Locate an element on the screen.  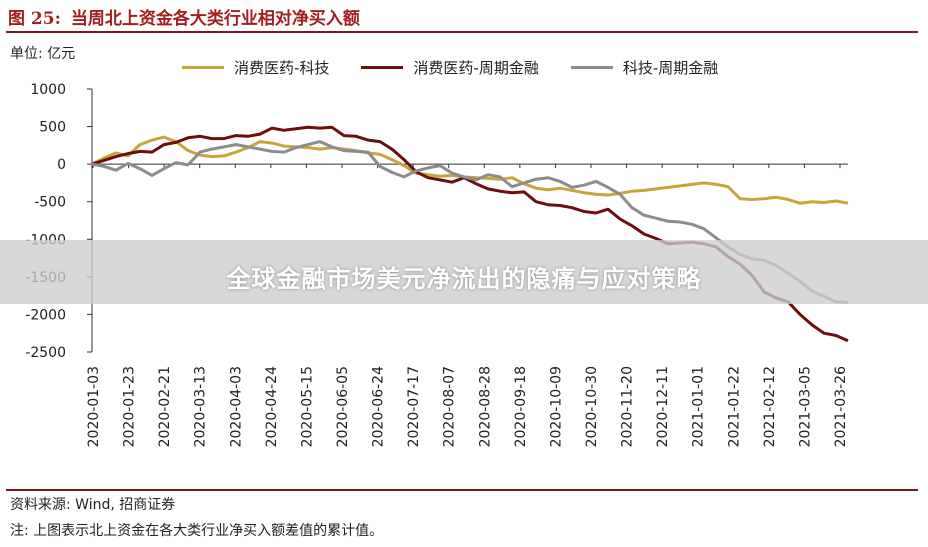
y-tick-label: -500 is located at coordinates (50, 203).